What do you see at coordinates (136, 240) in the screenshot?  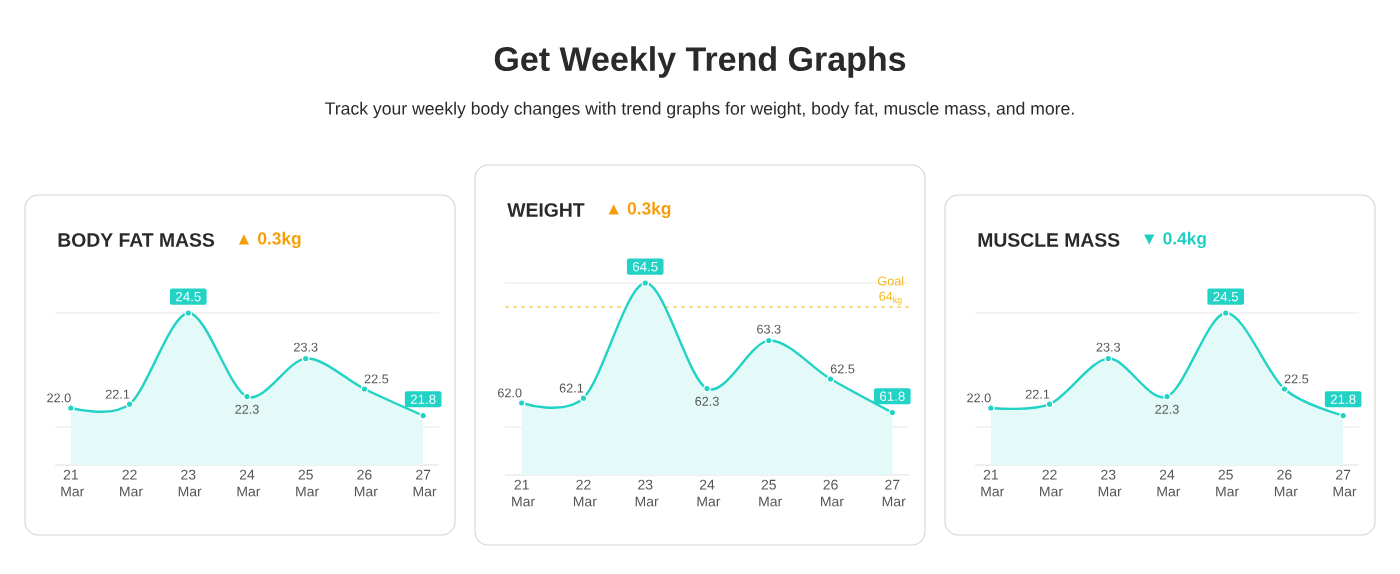 I see `chart-title: BODY FAT MASS` at bounding box center [136, 240].